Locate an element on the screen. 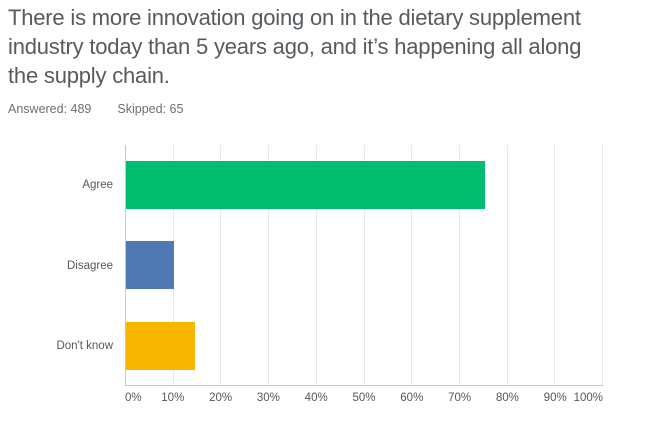 The height and width of the screenshot is (436, 649). x-axis-tick-label: 100% is located at coordinates (588, 398).